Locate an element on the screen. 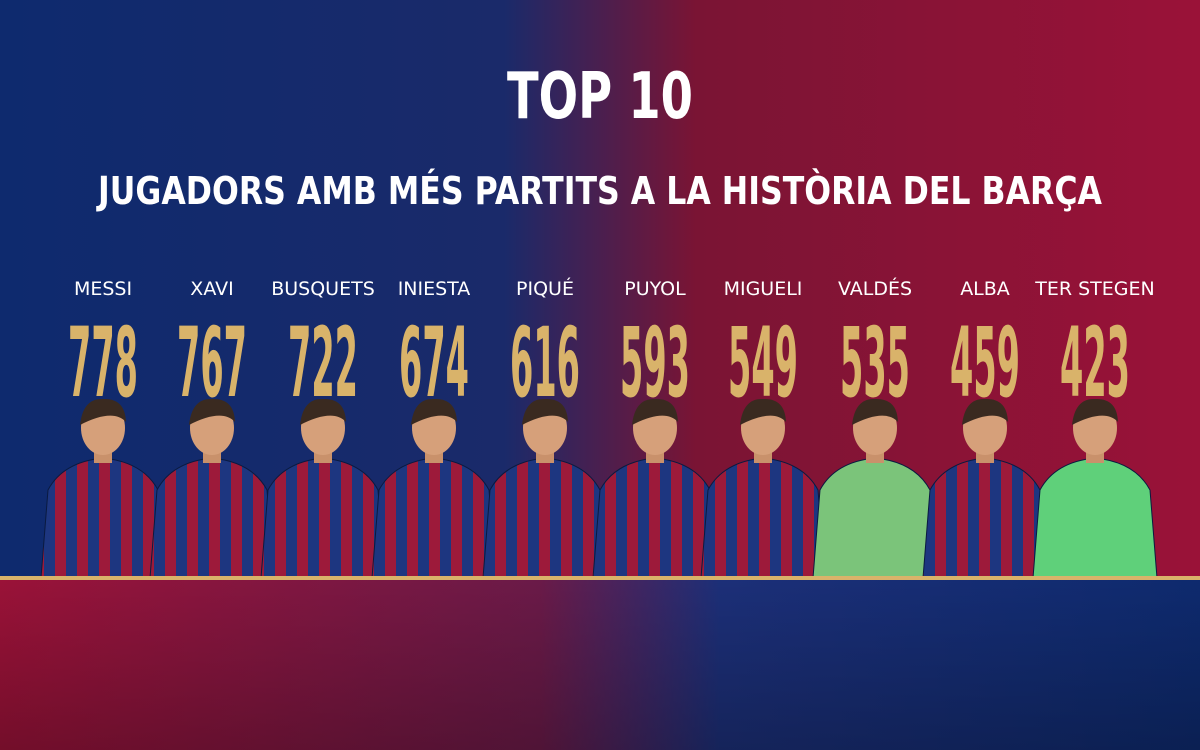 This screenshot has width=1200, height=750. player-name: MIGUELI is located at coordinates (763, 289).